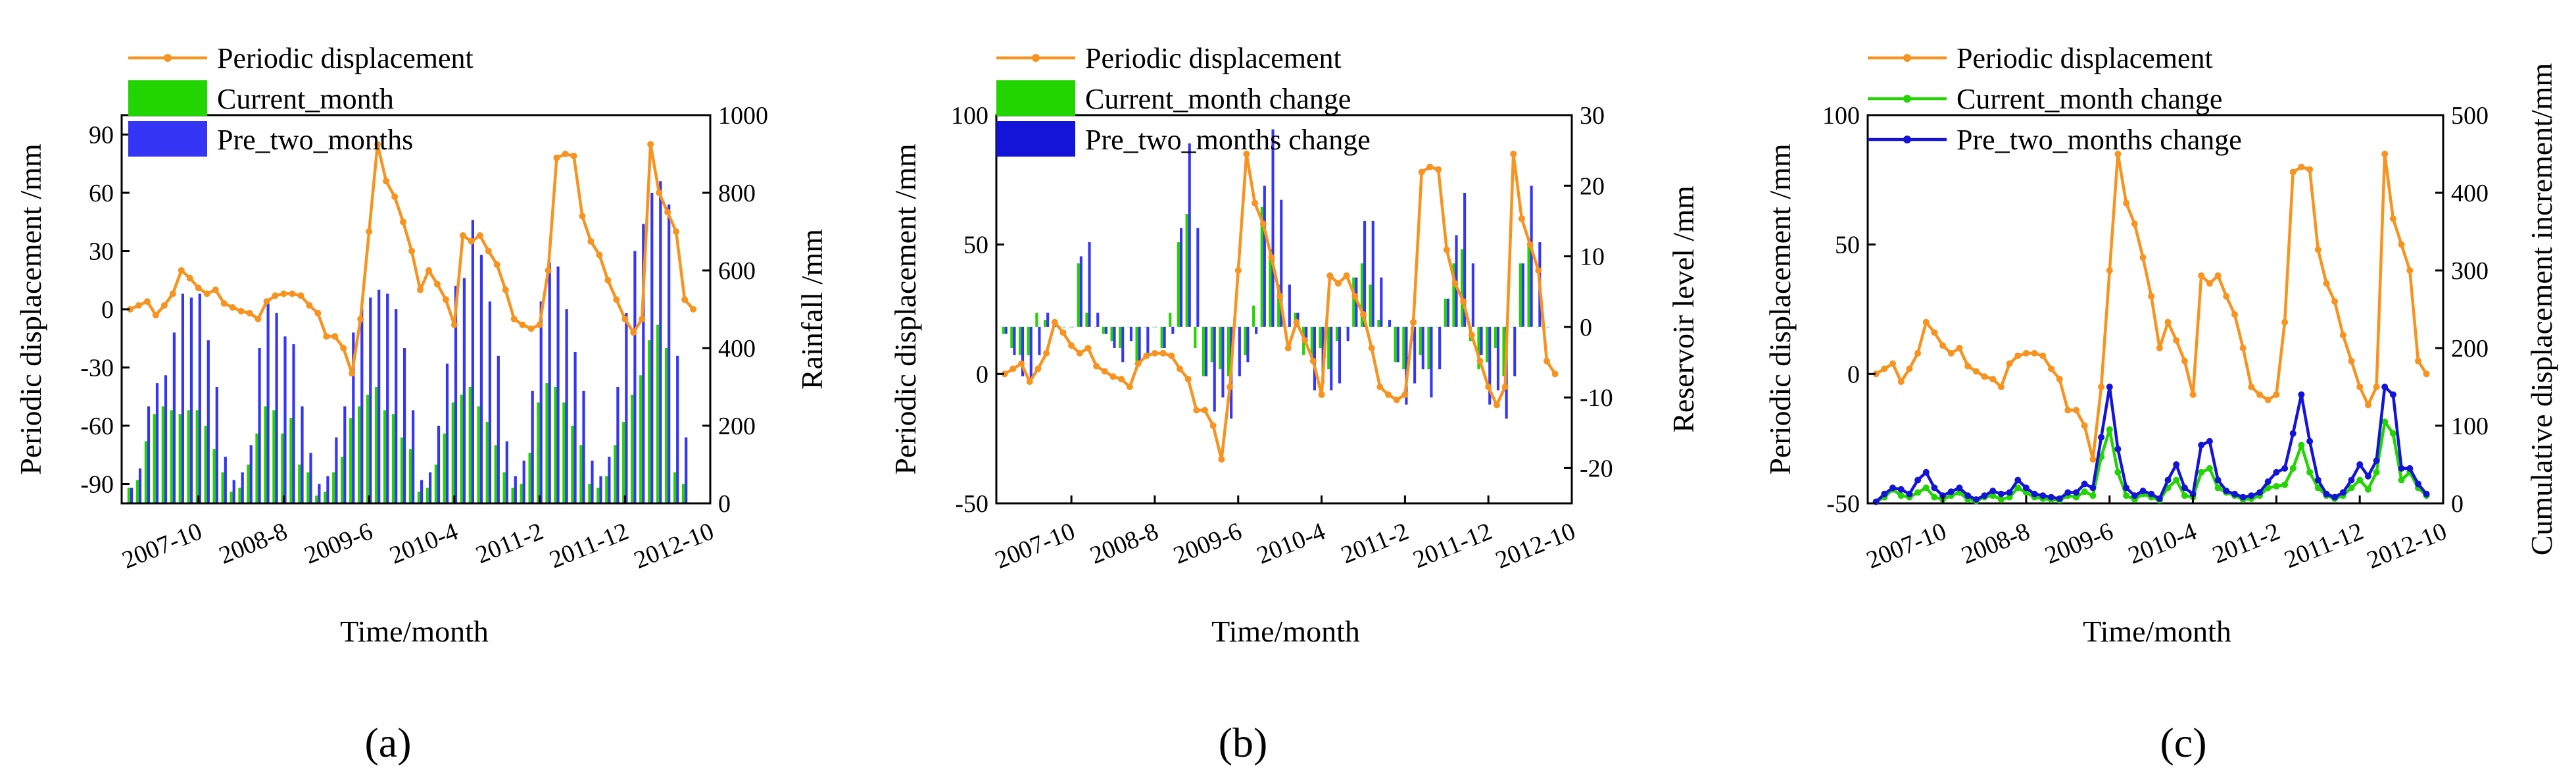  I want to click on xtick-label: 2010-4, so click(2162, 543).